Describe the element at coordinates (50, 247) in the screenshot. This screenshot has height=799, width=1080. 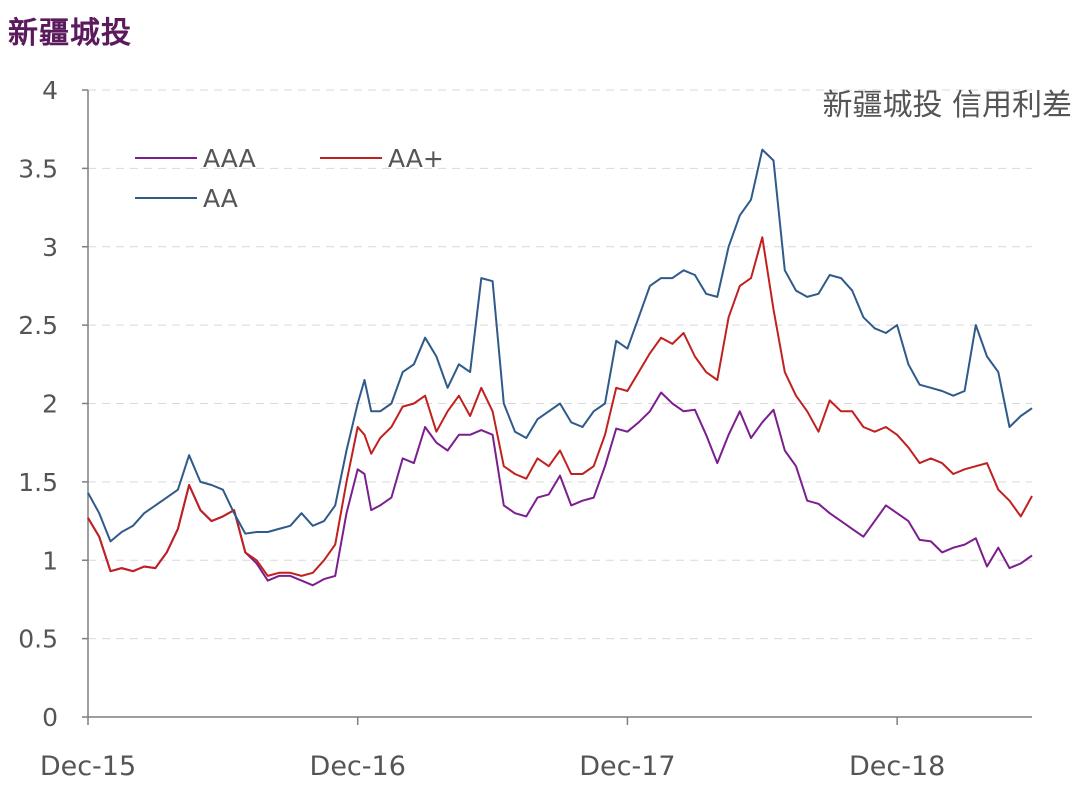
I see `y-tick-label: 3` at that location.